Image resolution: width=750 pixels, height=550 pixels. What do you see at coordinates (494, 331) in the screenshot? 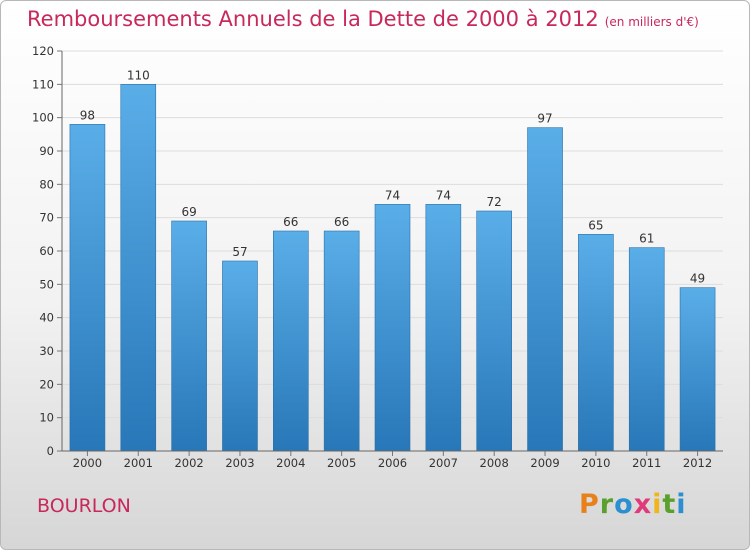
I see `bar-2008` at bounding box center [494, 331].